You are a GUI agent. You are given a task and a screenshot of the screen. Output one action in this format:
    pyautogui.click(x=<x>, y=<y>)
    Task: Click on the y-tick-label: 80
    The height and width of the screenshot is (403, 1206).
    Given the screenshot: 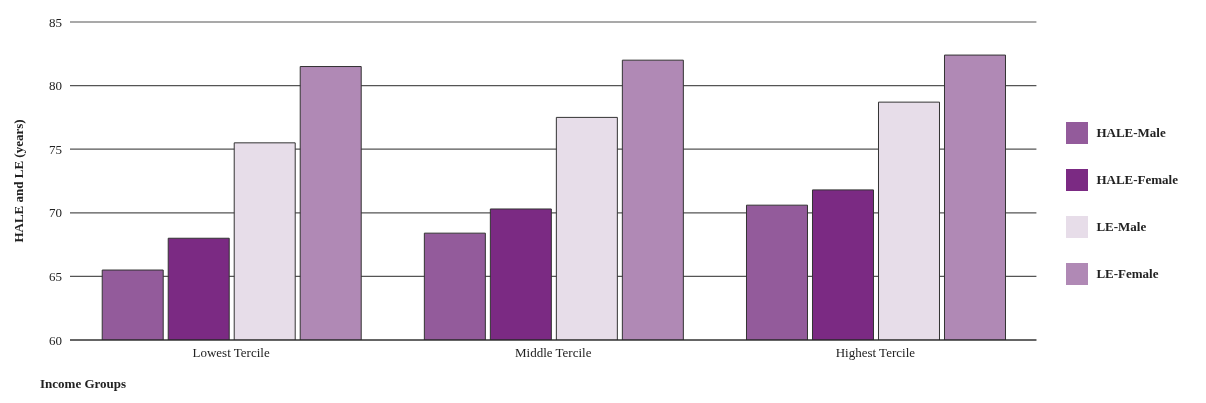 What is the action you would take?
    pyautogui.click(x=55, y=86)
    